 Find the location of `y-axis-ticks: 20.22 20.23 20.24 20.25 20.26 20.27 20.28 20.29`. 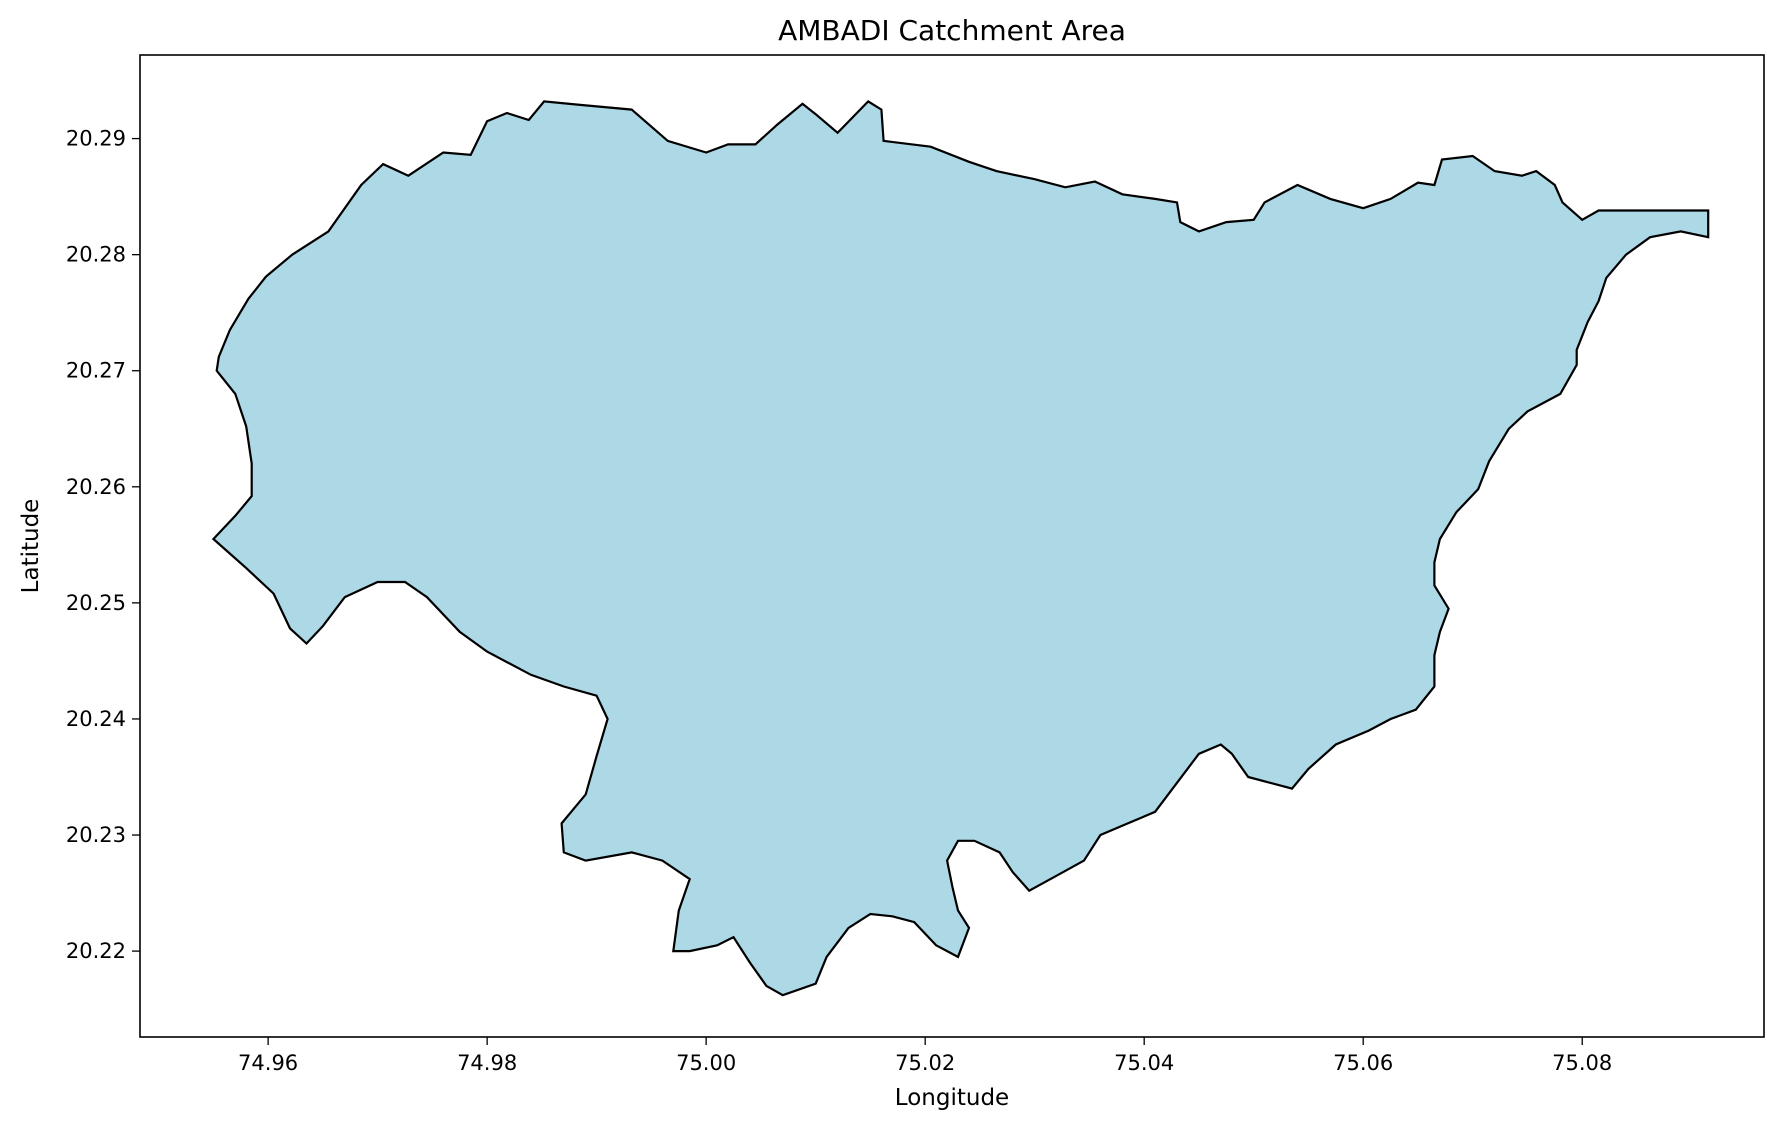

y-axis-ticks: 20.22 20.23 20.24 20.25 20.26 20.27 20.28 20.29 is located at coordinates (103, 545).